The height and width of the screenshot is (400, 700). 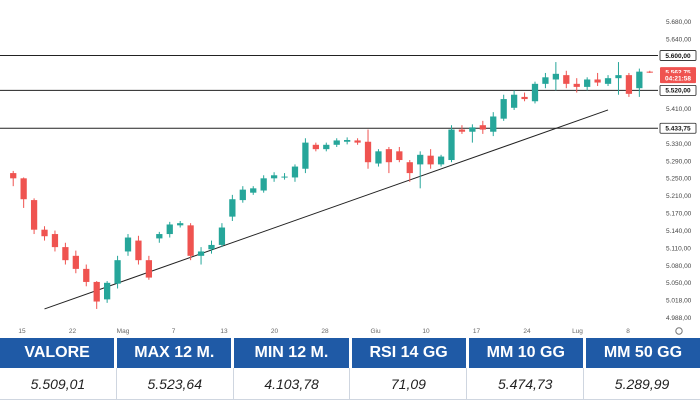 What do you see at coordinates (628, 331) in the screenshot?
I see `x-tick-label: 8` at bounding box center [628, 331].